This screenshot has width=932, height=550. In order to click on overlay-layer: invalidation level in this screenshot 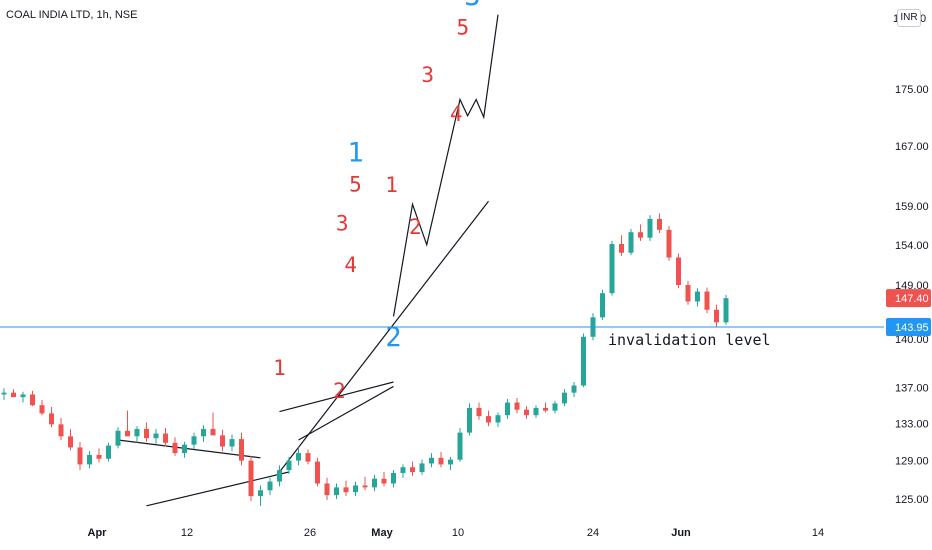, I will do `click(442, 337)`.